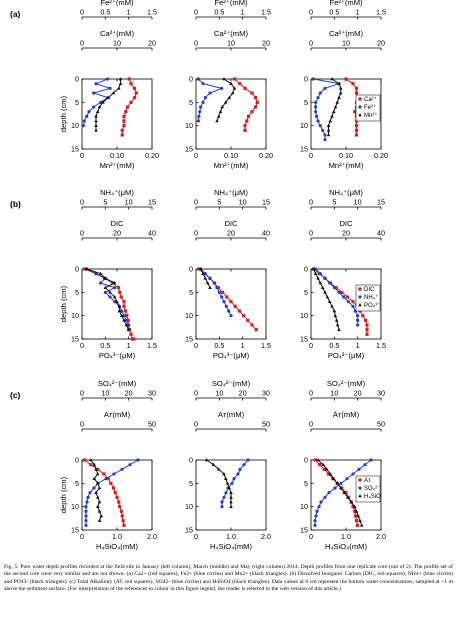  I want to click on top-axis-1-tick-label: 5, so click(334, 202).